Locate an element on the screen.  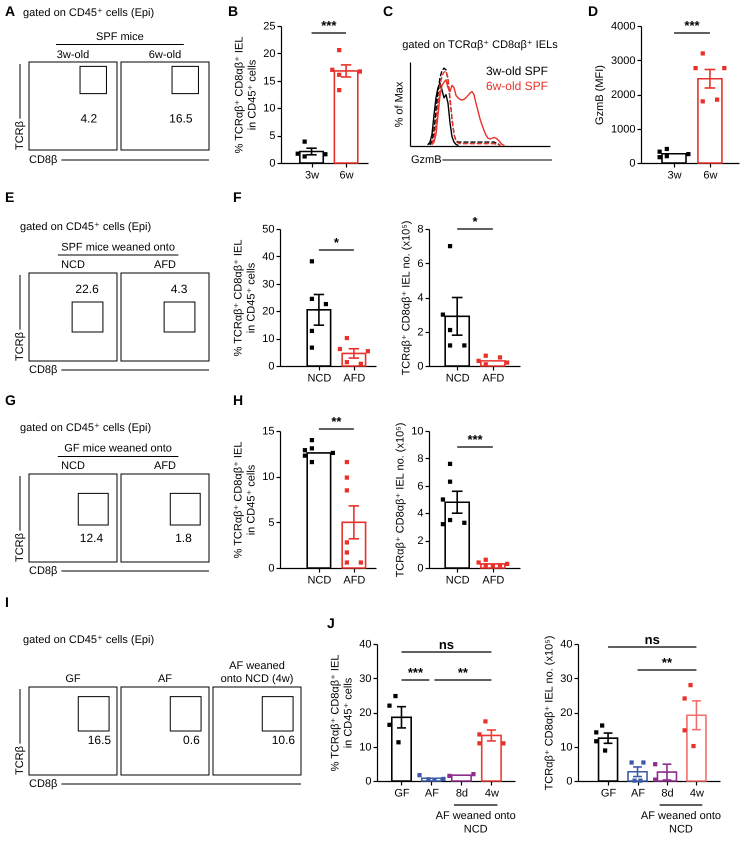
chart-title: J is located at coordinates (331, 623).